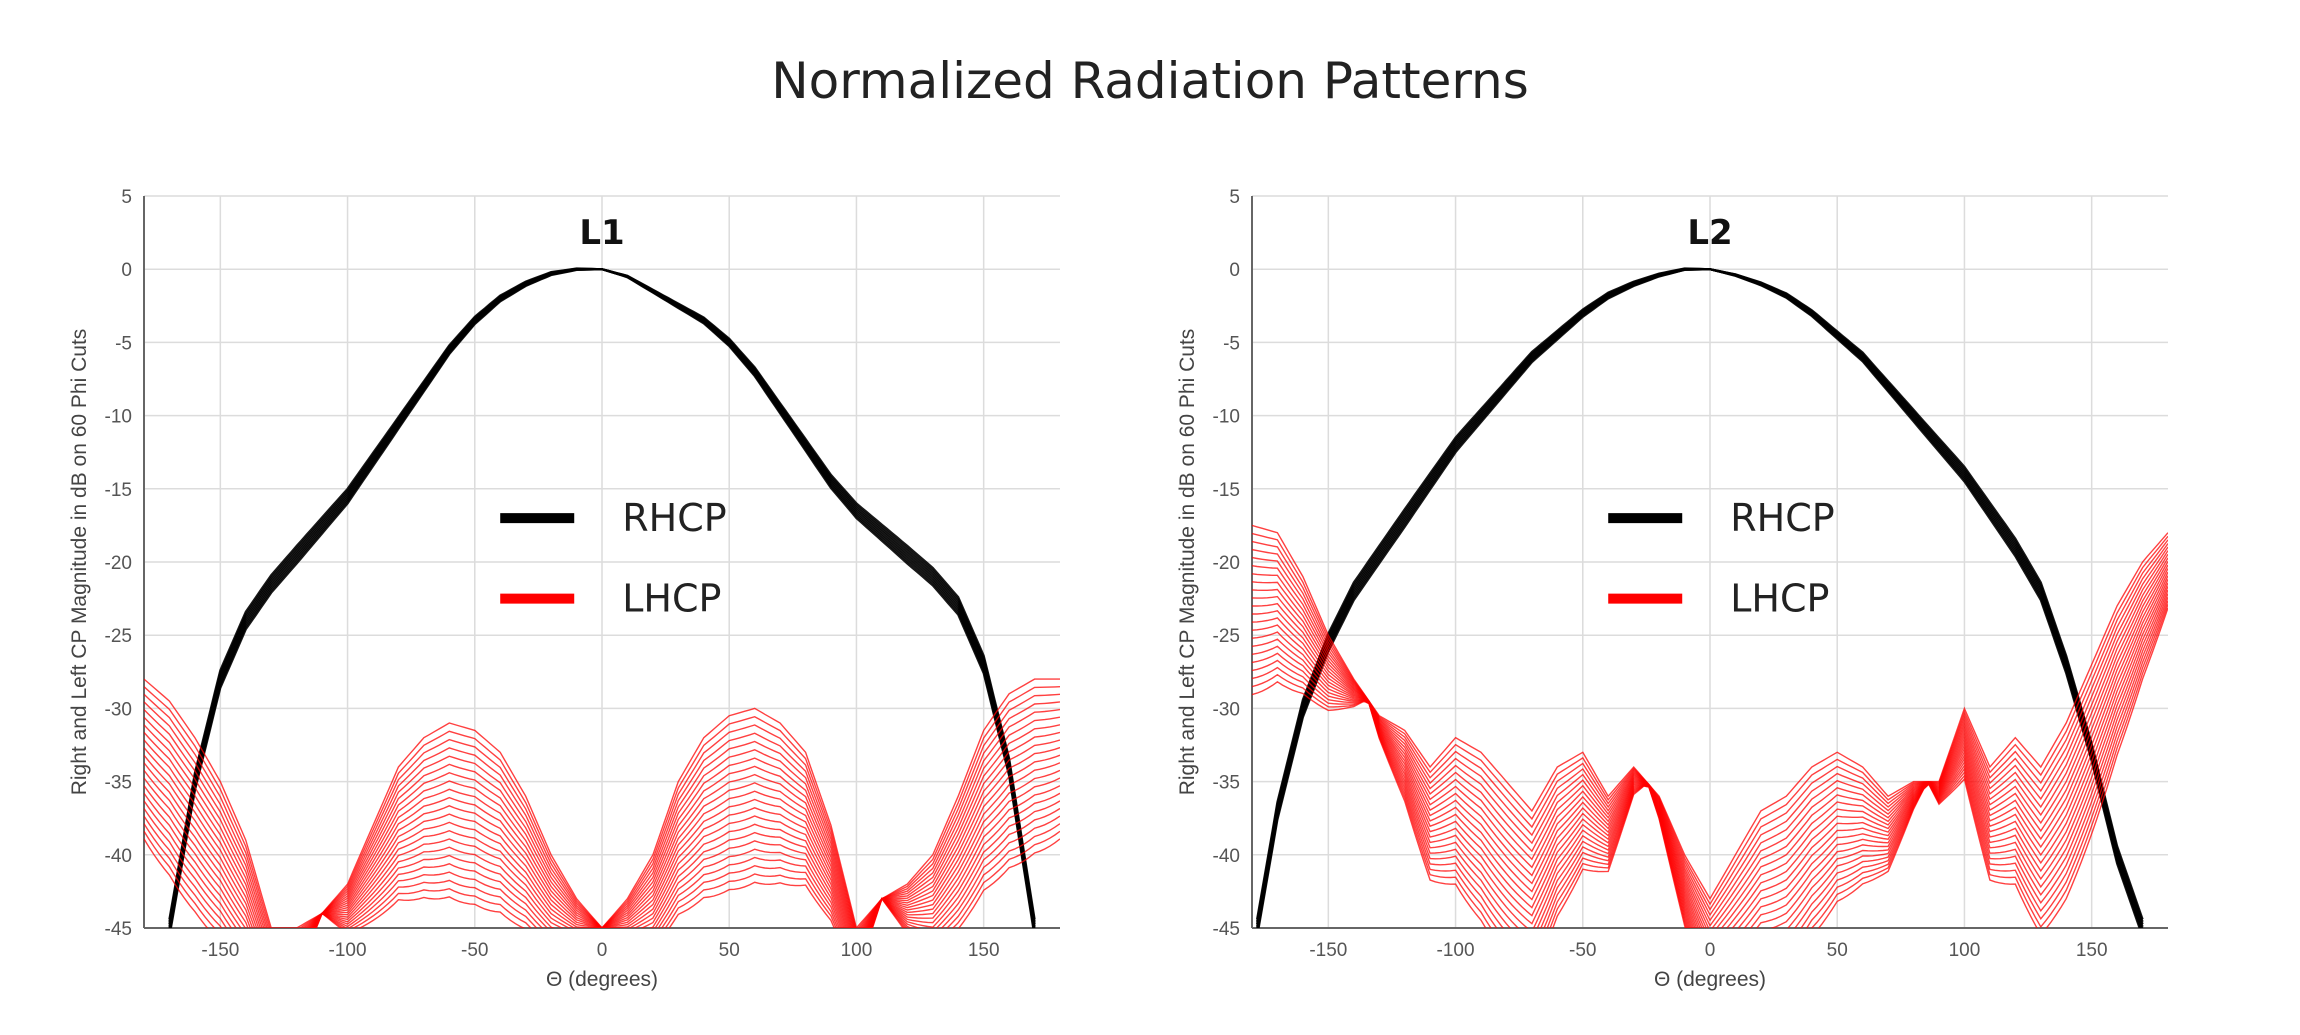  What do you see at coordinates (601, 233) in the screenshot?
I see `chart-title: L1` at bounding box center [601, 233].